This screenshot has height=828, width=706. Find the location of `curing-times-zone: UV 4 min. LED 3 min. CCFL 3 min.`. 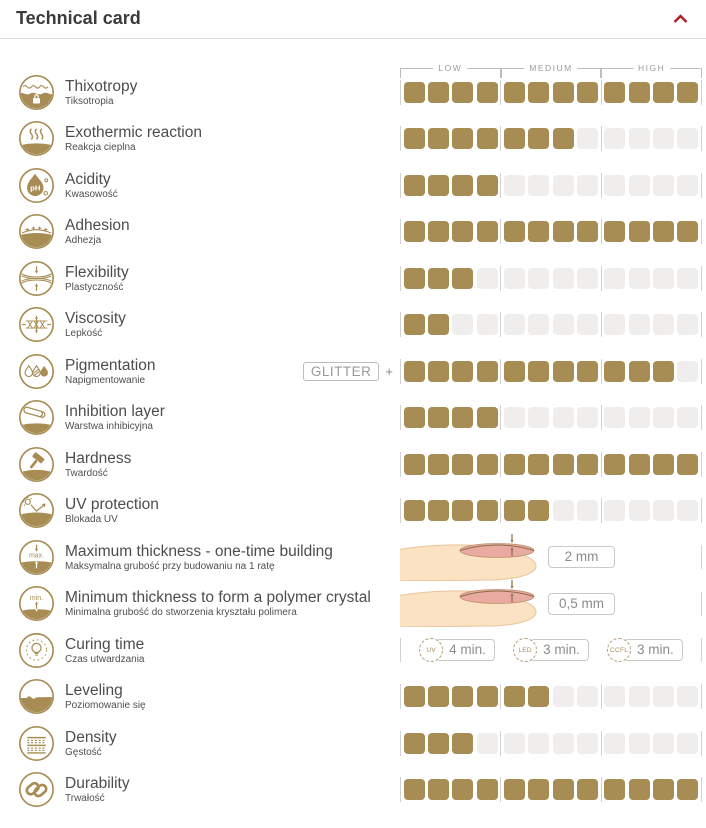

curing-times-zone: UV 4 min. LED 3 min. CCFL 3 min. is located at coordinates (551, 650).